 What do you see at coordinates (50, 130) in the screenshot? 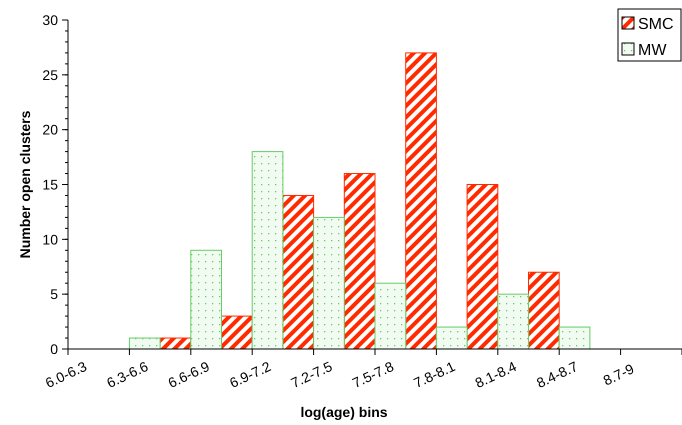
I see `y-tick-label: 20` at bounding box center [50, 130].